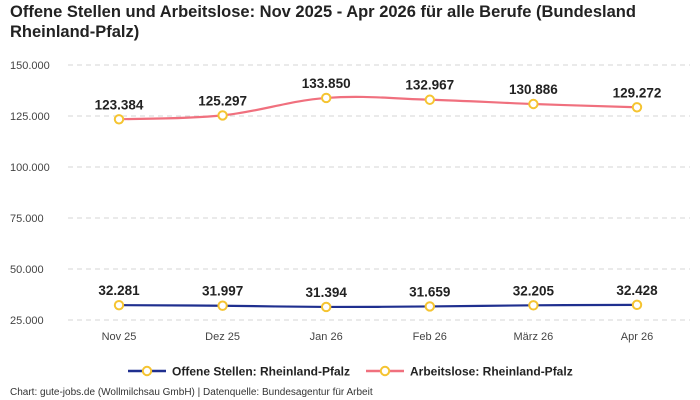 The height and width of the screenshot is (400, 700). I want to click on legend-marker-offene-stellen, so click(147, 371).